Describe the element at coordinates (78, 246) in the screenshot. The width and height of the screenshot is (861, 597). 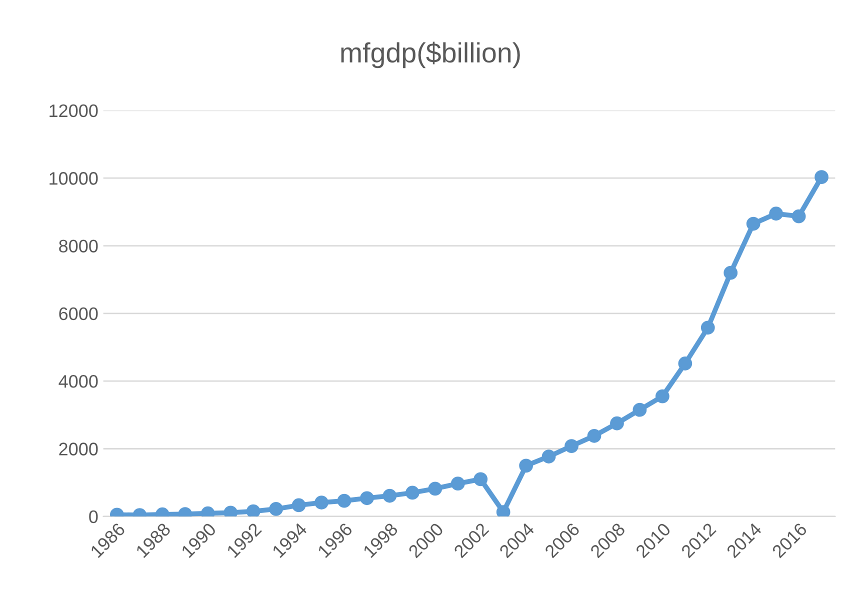
I see `y-tick-label: 8000` at that location.